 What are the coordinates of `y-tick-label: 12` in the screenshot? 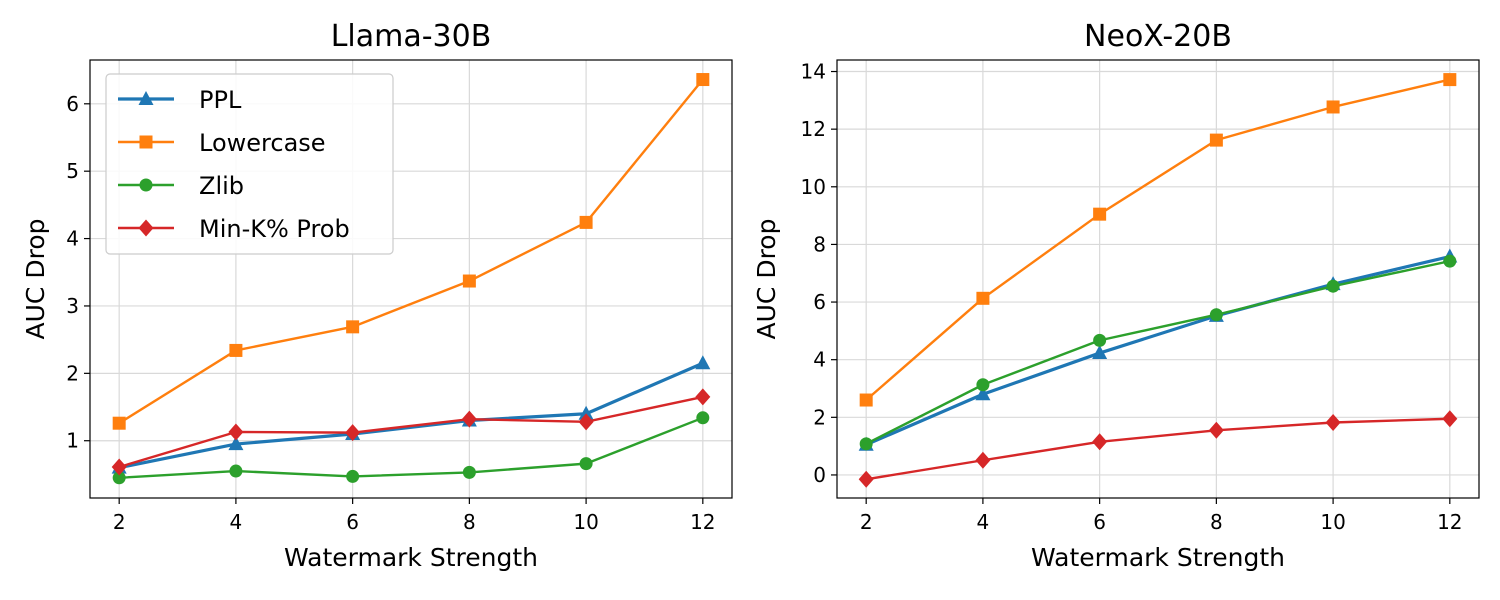 It's located at (813, 129).